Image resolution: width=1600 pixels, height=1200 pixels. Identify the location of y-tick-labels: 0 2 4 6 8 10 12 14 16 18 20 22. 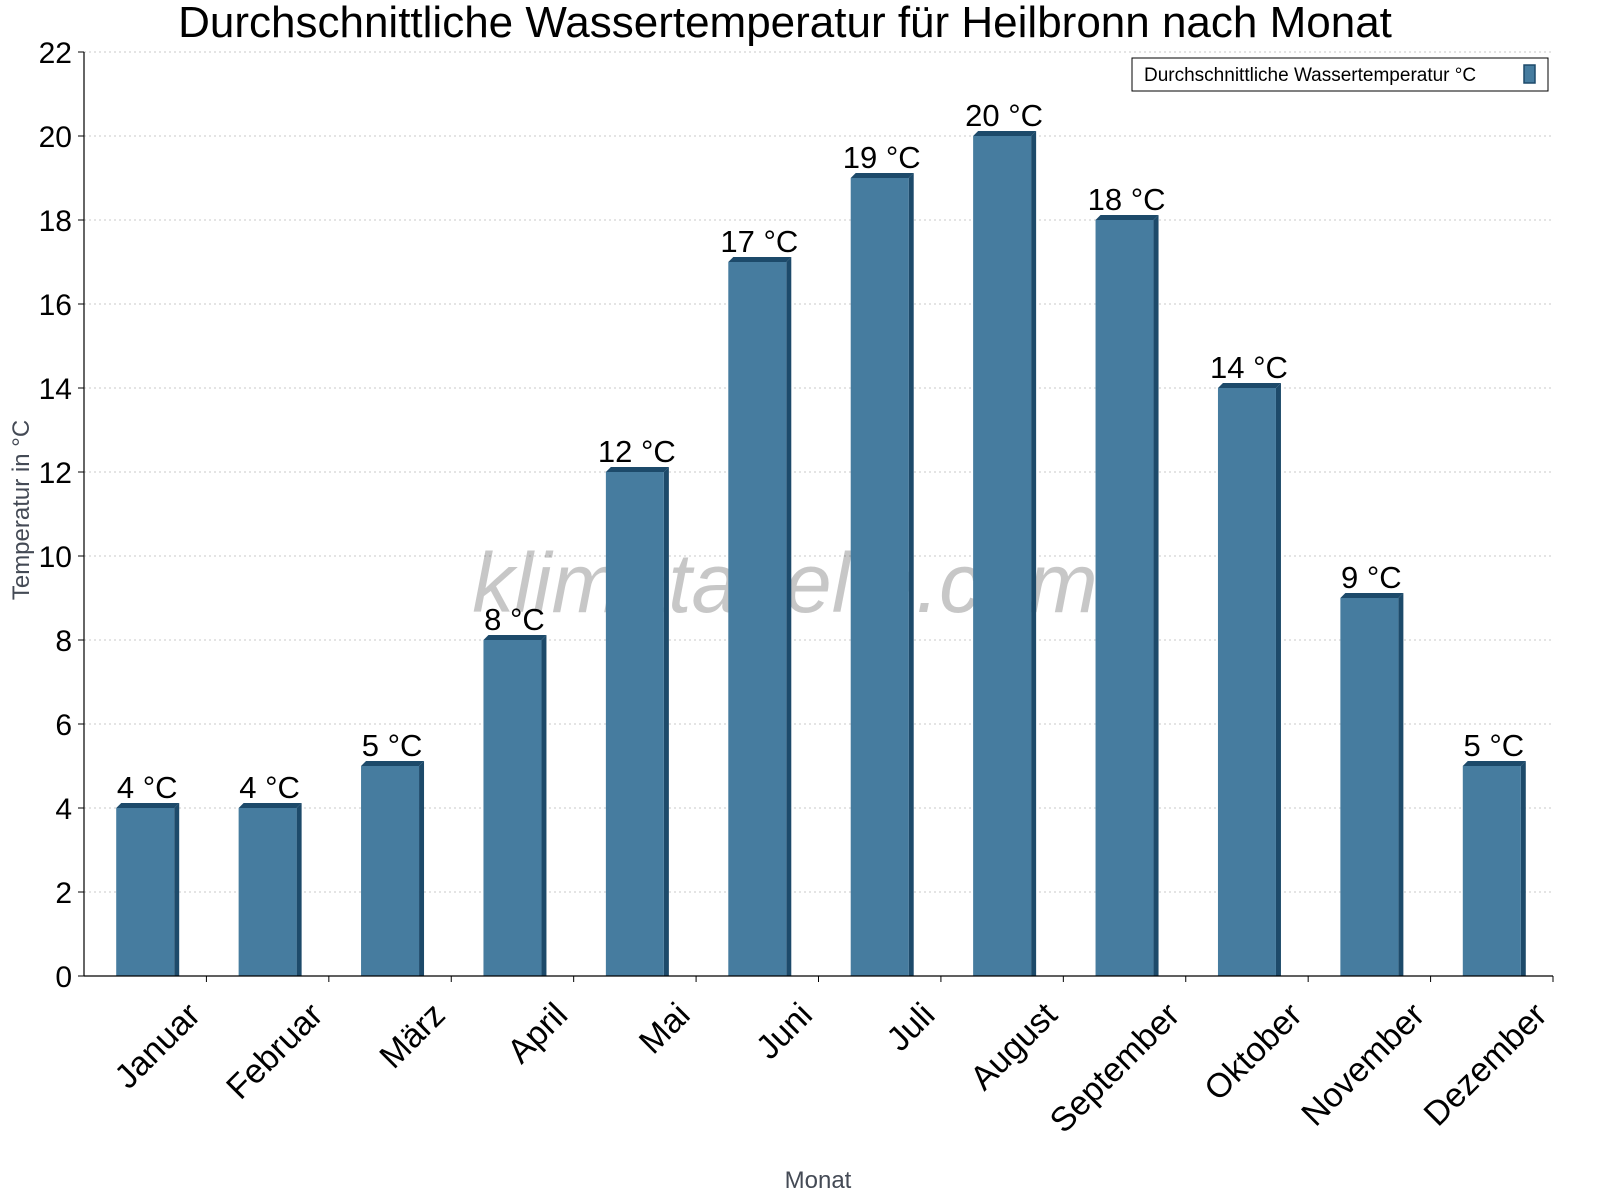
(55, 515).